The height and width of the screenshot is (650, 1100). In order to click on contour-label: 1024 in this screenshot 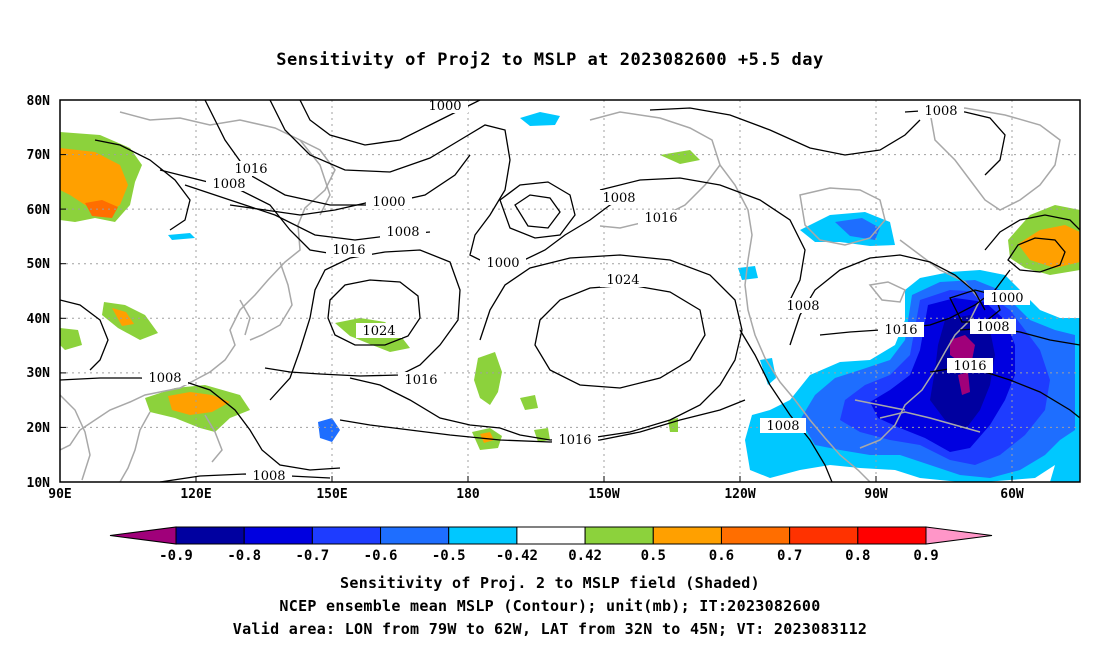, I will do `click(378, 331)`.